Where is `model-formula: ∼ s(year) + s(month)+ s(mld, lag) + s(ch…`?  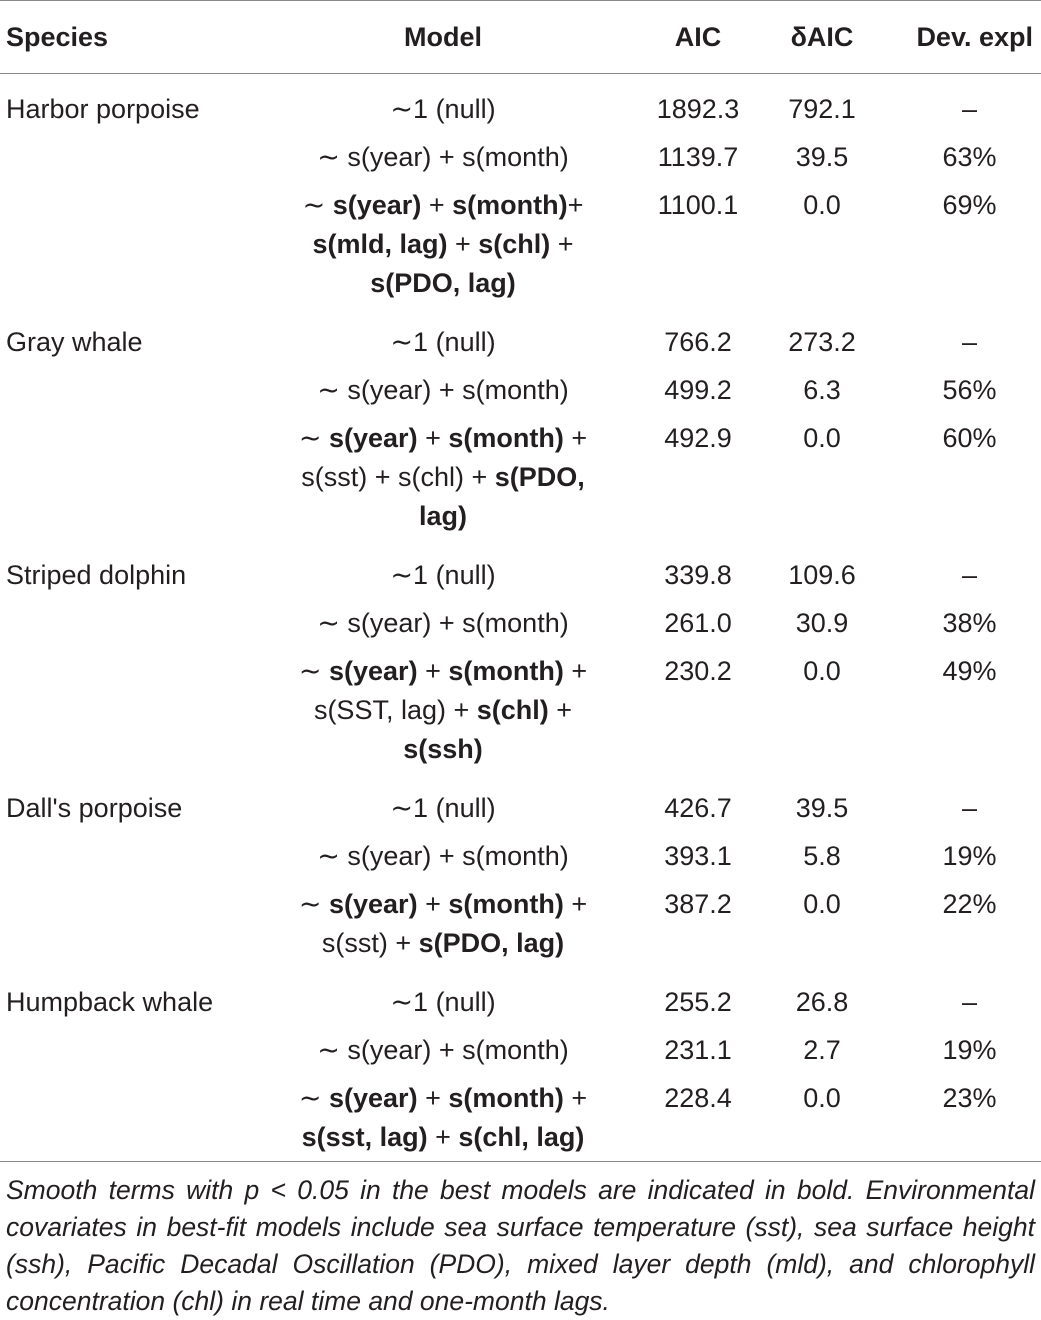 model-formula: ∼ s(year) + s(month)+ s(mld, lag) + s(ch… is located at coordinates (443, 244).